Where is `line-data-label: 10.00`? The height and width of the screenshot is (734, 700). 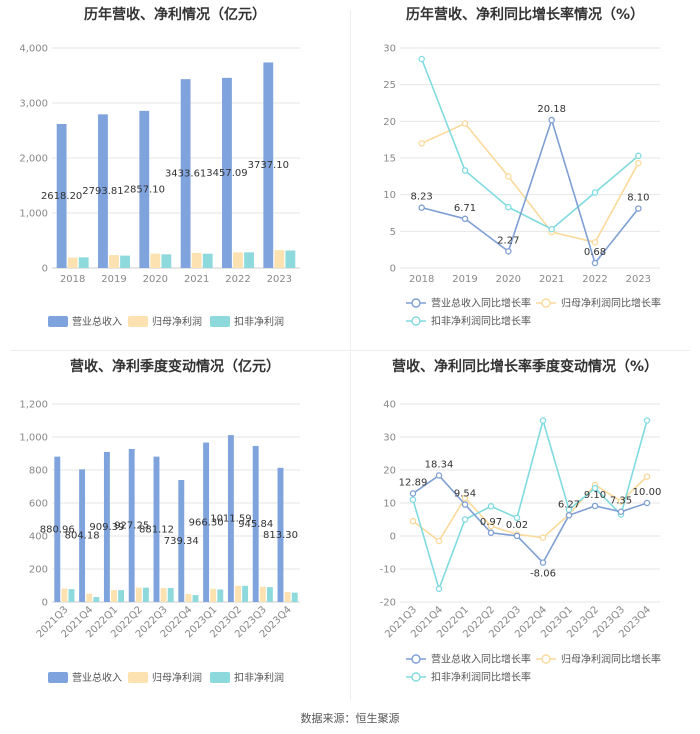 line-data-label: 10.00 is located at coordinates (647, 492).